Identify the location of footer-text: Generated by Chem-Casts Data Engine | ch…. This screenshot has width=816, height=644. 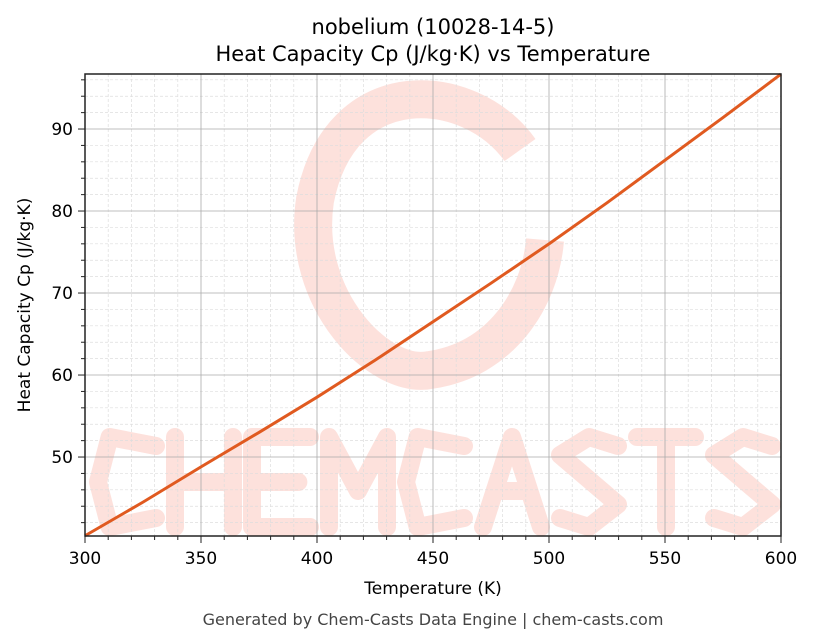
(433, 619).